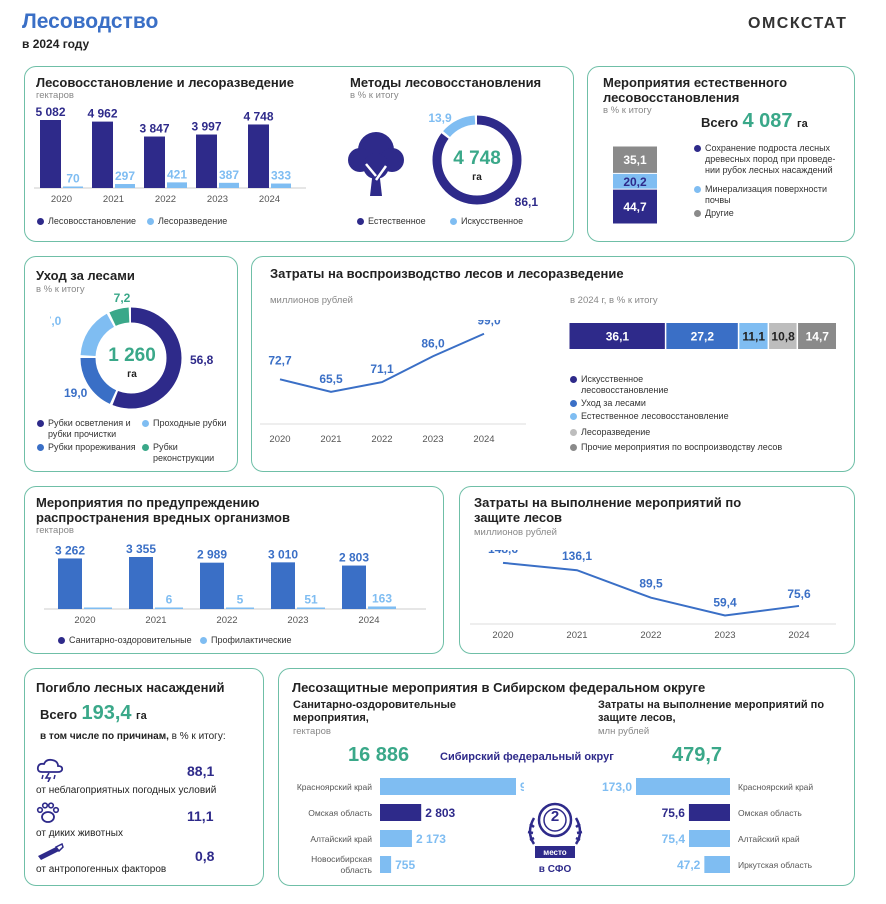 The height and width of the screenshot is (904, 886). What do you see at coordinates (432, 439) in the screenshot?
I see `costs-tick-2023: 2023` at bounding box center [432, 439].